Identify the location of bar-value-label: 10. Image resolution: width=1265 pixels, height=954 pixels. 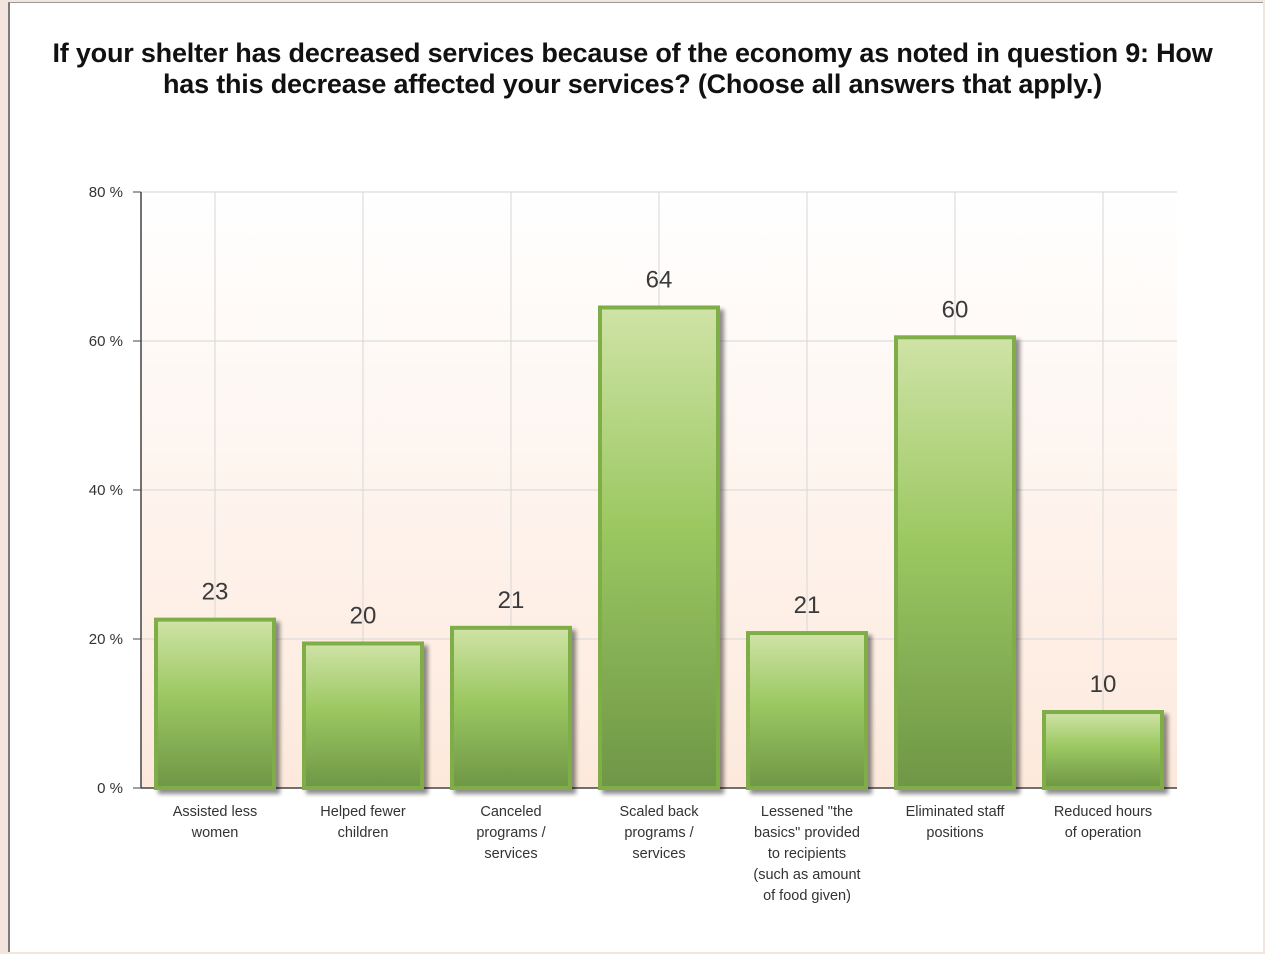
(1103, 684).